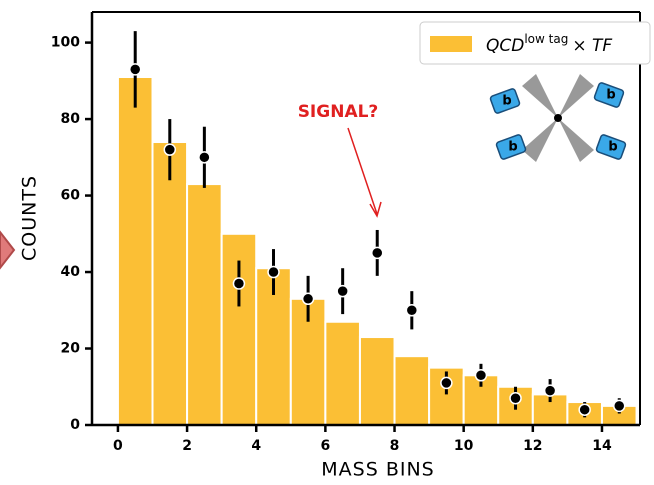 The height and width of the screenshot is (485, 654). Describe the element at coordinates (187, 446) in the screenshot. I see `x-tick-label: 2` at that location.